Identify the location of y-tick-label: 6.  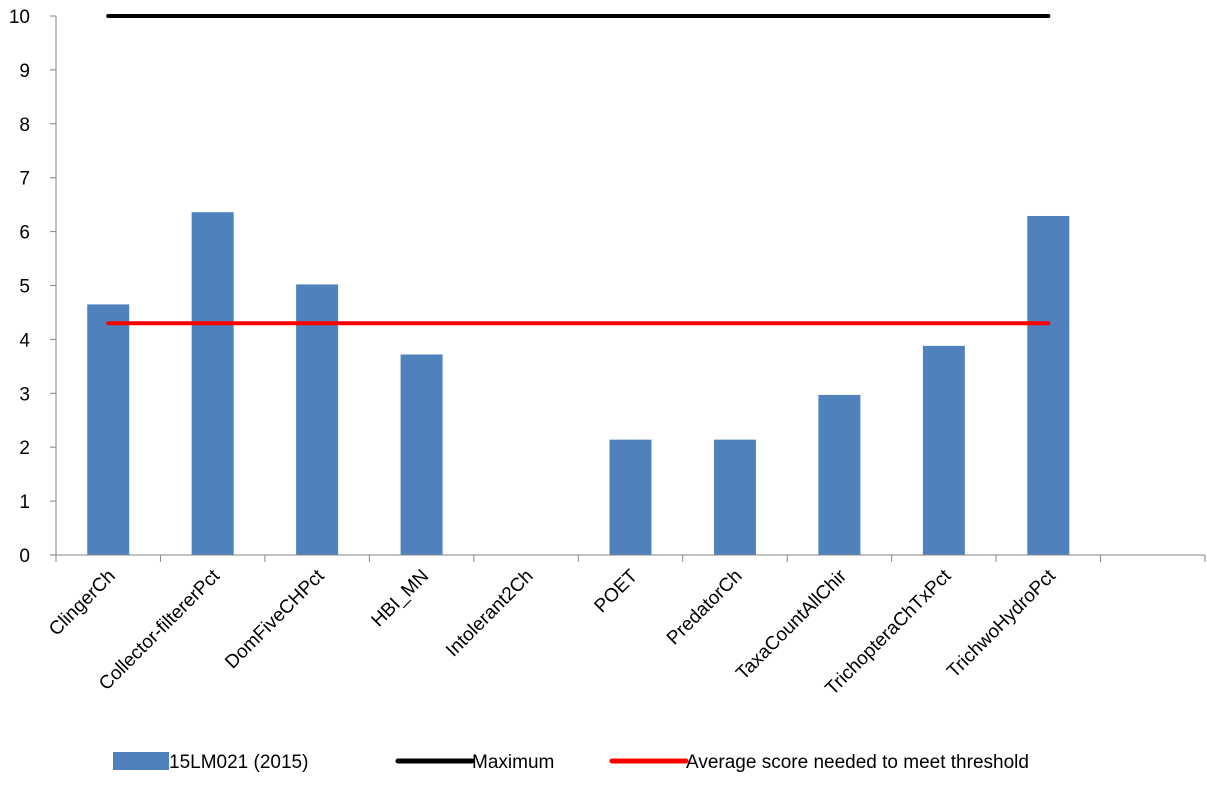
(24, 233).